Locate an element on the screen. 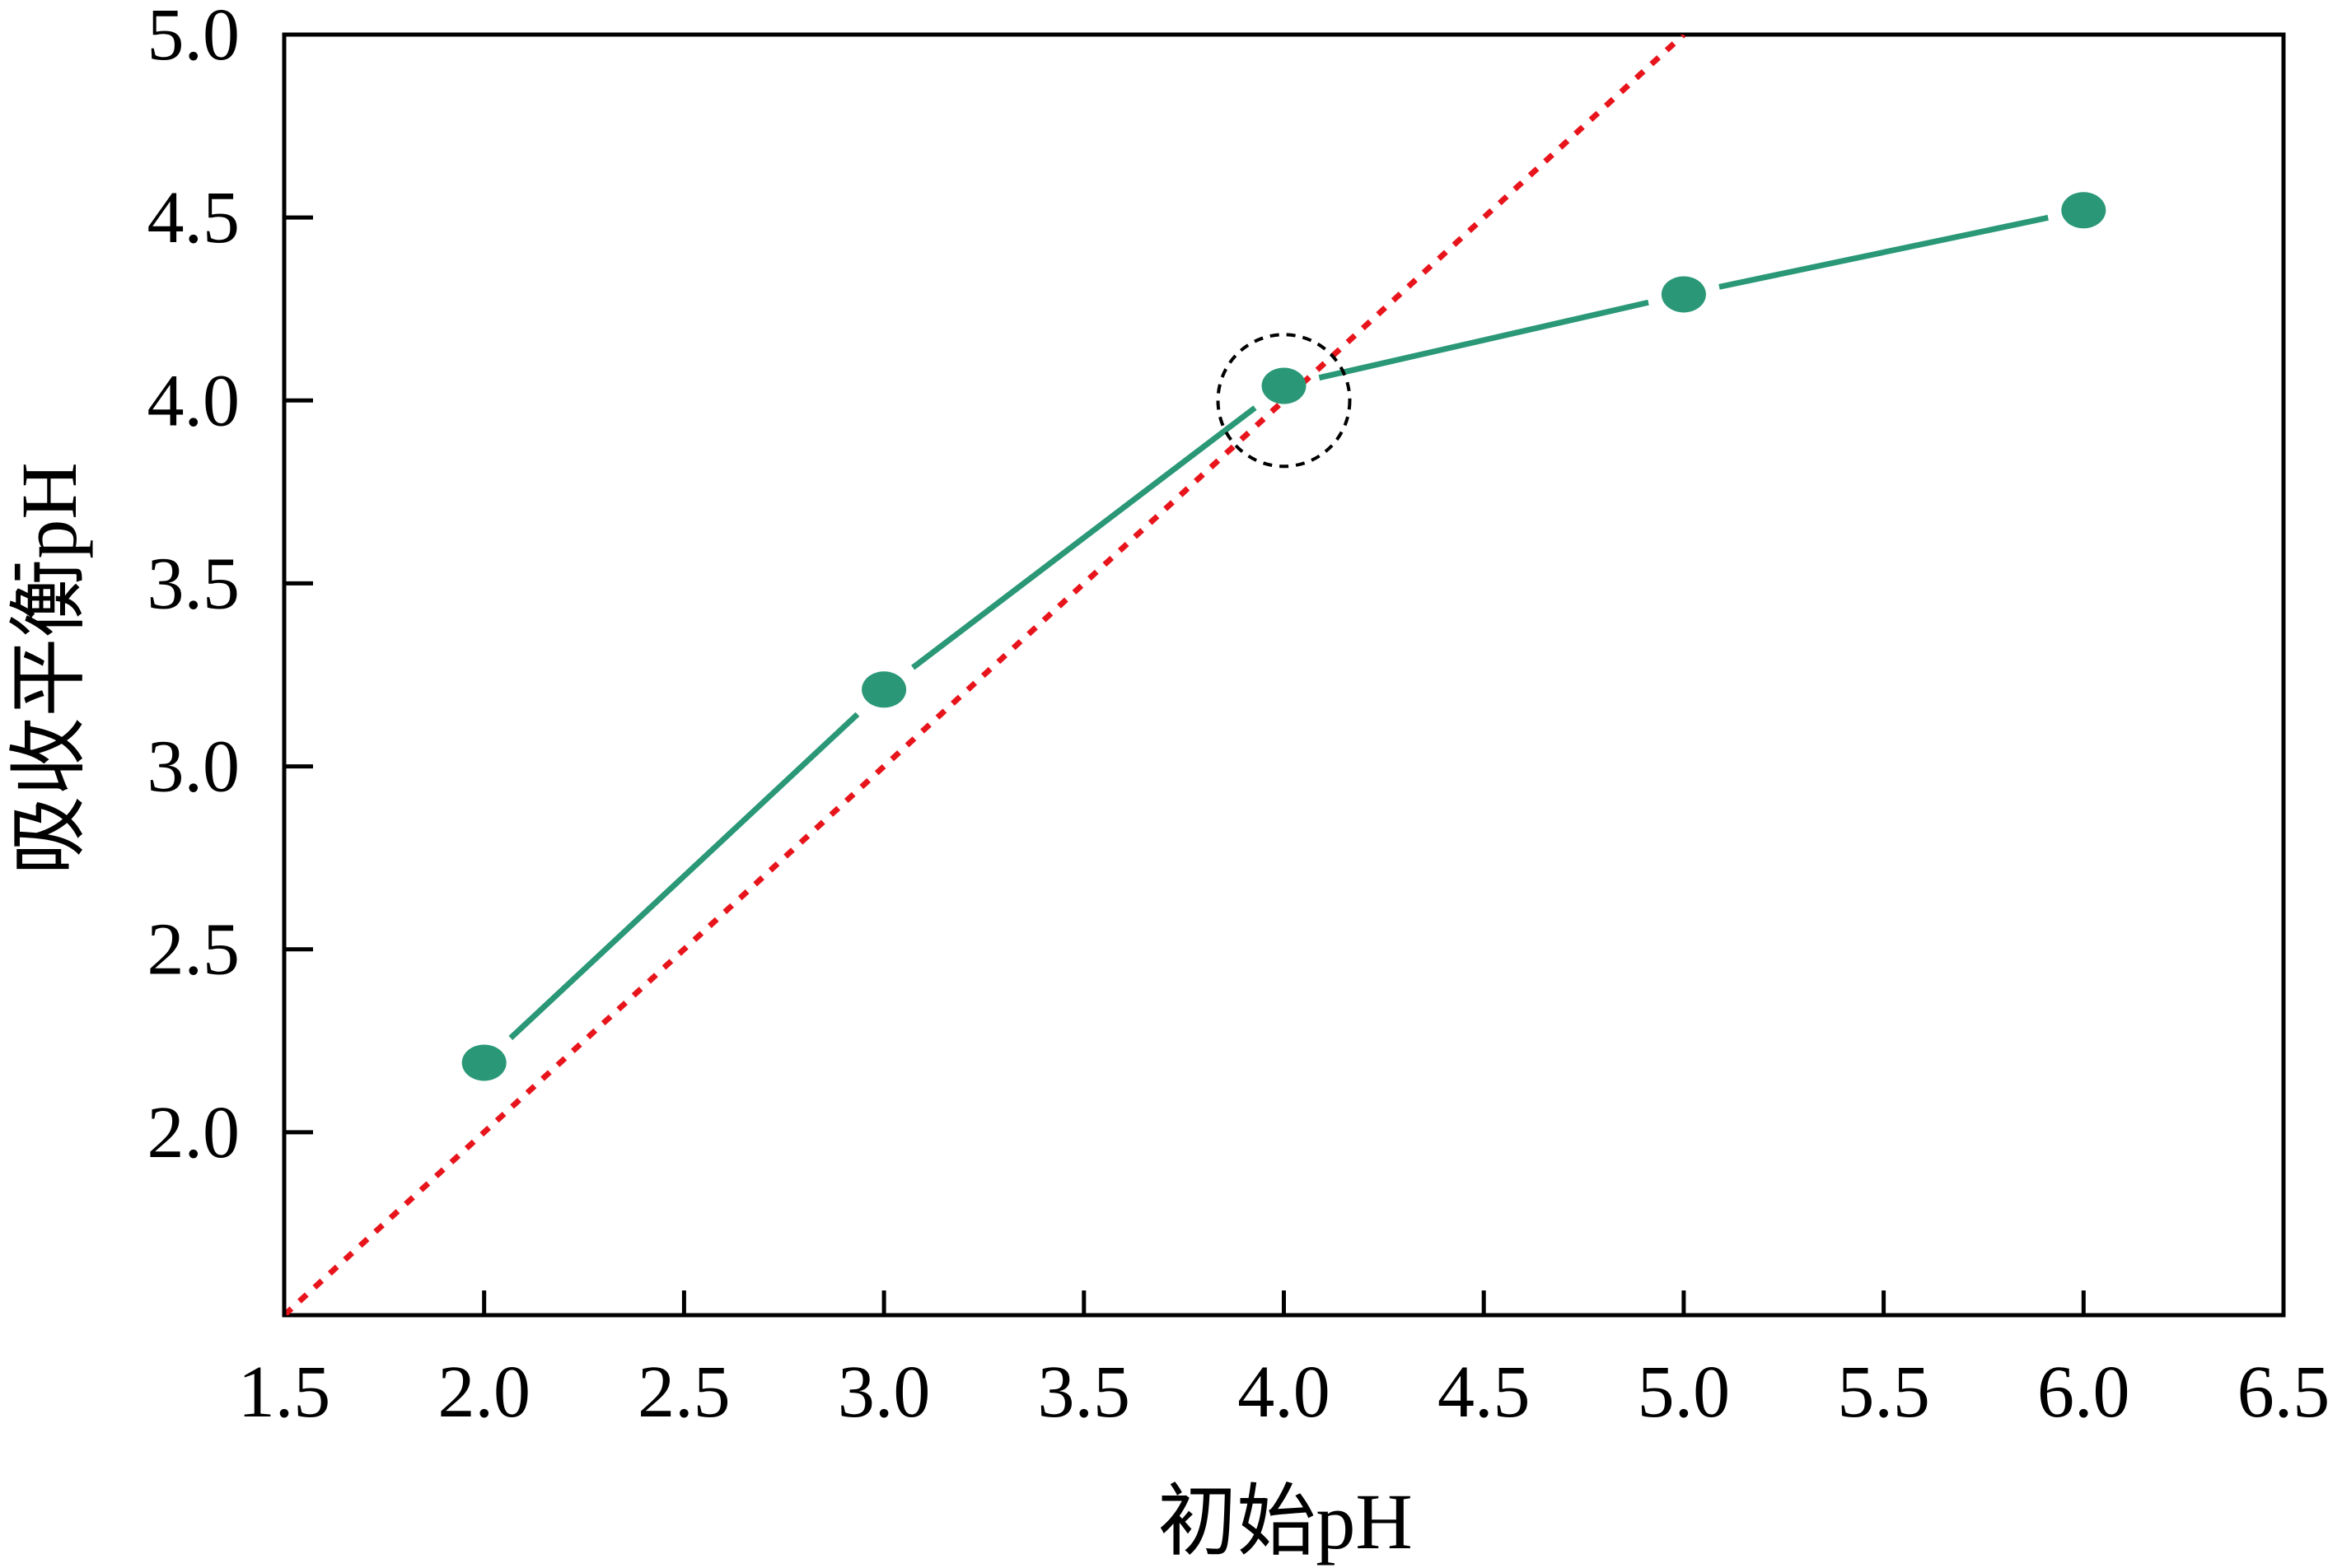 The height and width of the screenshot is (1568, 2342). y-axis-title: 吸收平衡pH is located at coordinates (49, 668).